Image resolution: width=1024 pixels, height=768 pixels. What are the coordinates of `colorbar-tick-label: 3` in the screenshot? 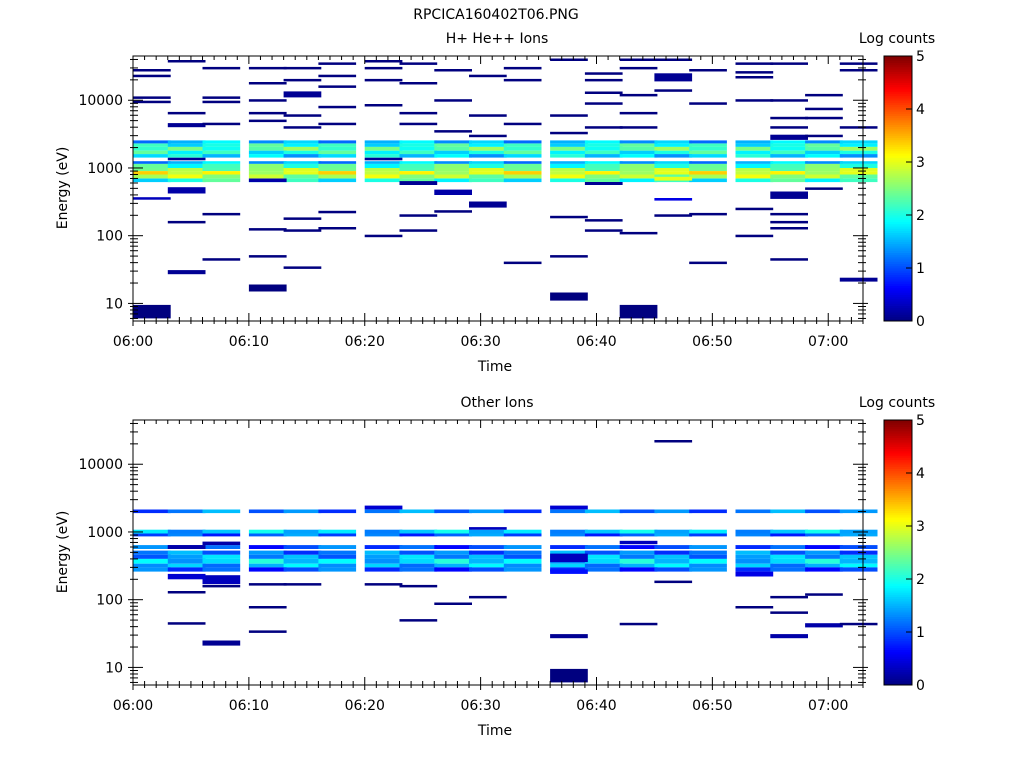 It's located at (920, 527).